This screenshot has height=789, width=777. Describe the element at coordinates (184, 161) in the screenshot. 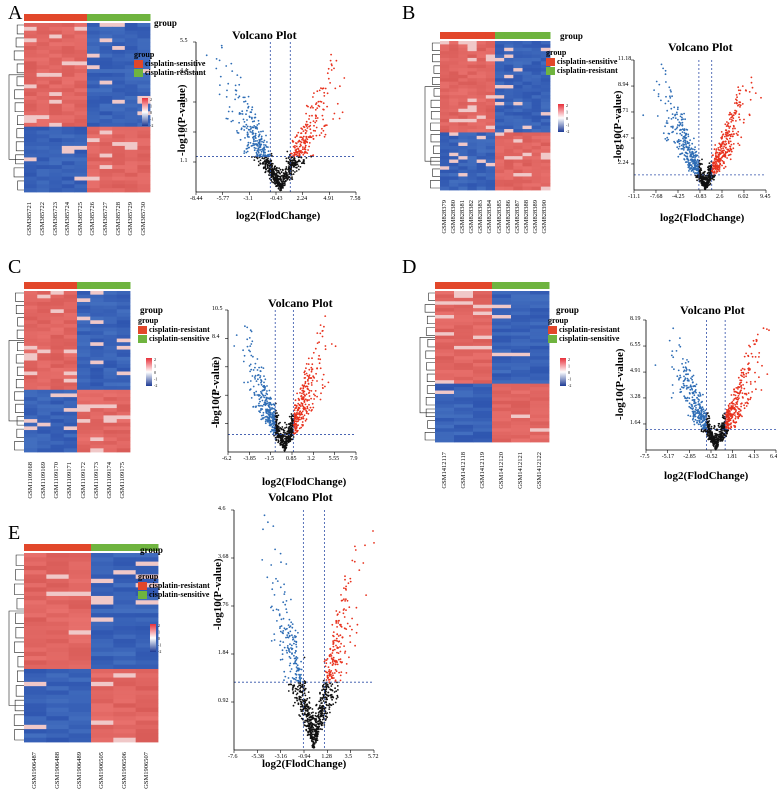

I see `y-tick-a: 1.1` at that location.